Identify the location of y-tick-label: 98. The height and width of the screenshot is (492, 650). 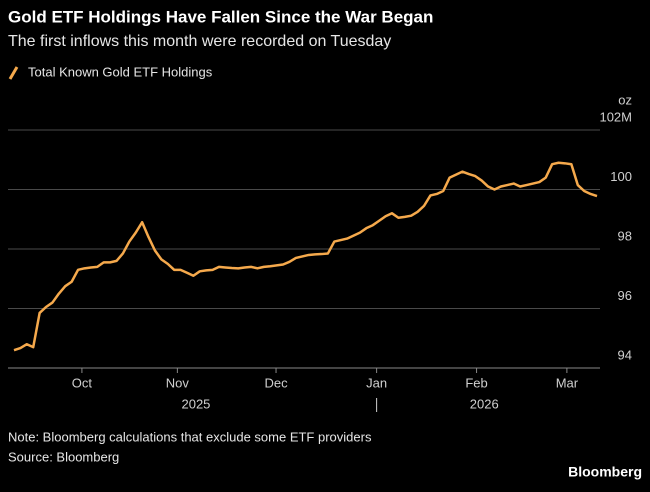
(625, 235).